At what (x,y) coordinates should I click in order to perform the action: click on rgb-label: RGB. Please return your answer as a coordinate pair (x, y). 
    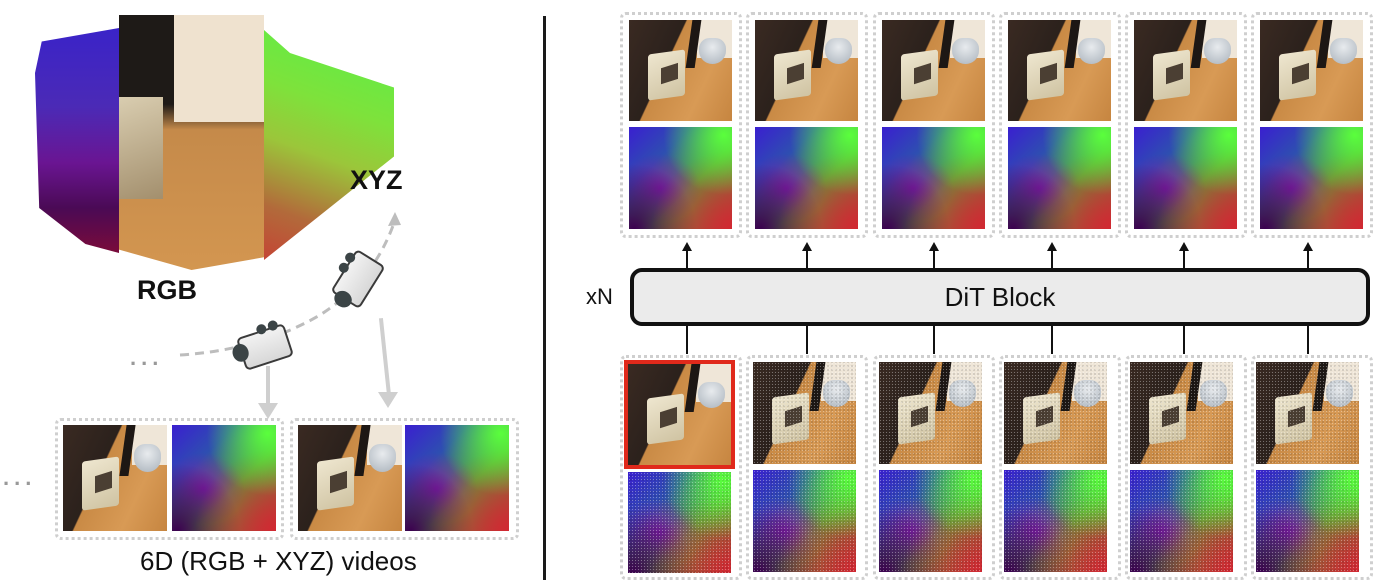
    Looking at the image, I should click on (167, 290).